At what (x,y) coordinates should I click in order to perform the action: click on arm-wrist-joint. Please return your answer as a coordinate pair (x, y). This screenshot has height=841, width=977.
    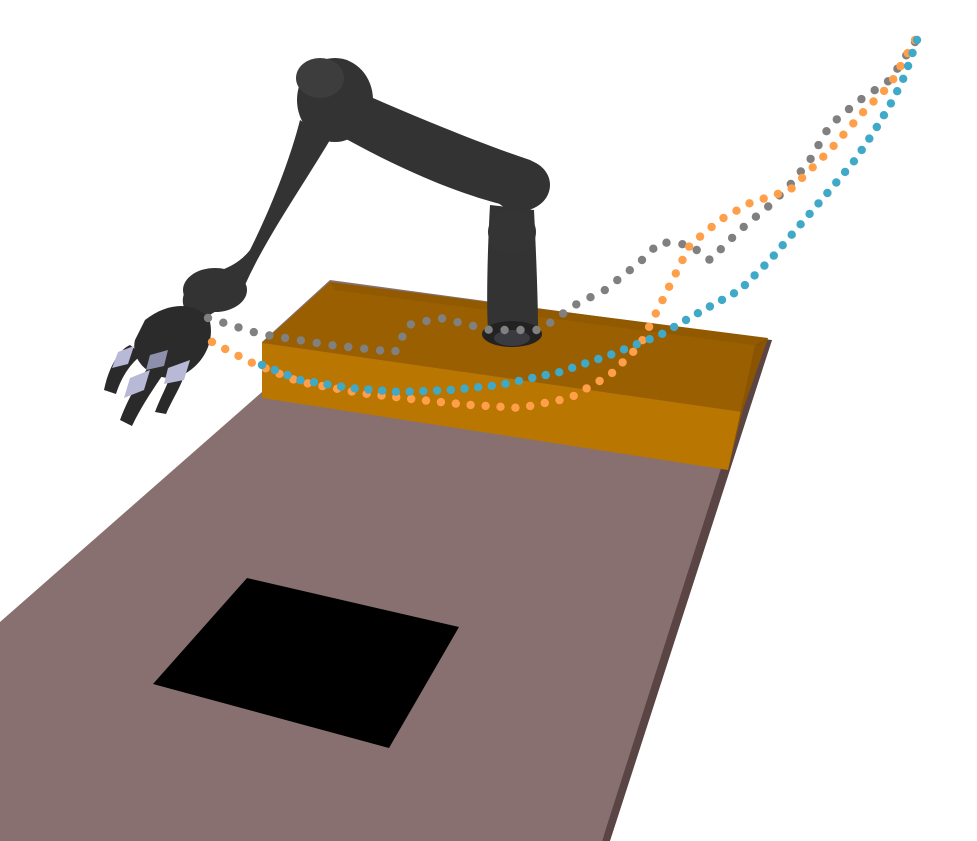
    Looking at the image, I should click on (512, 232).